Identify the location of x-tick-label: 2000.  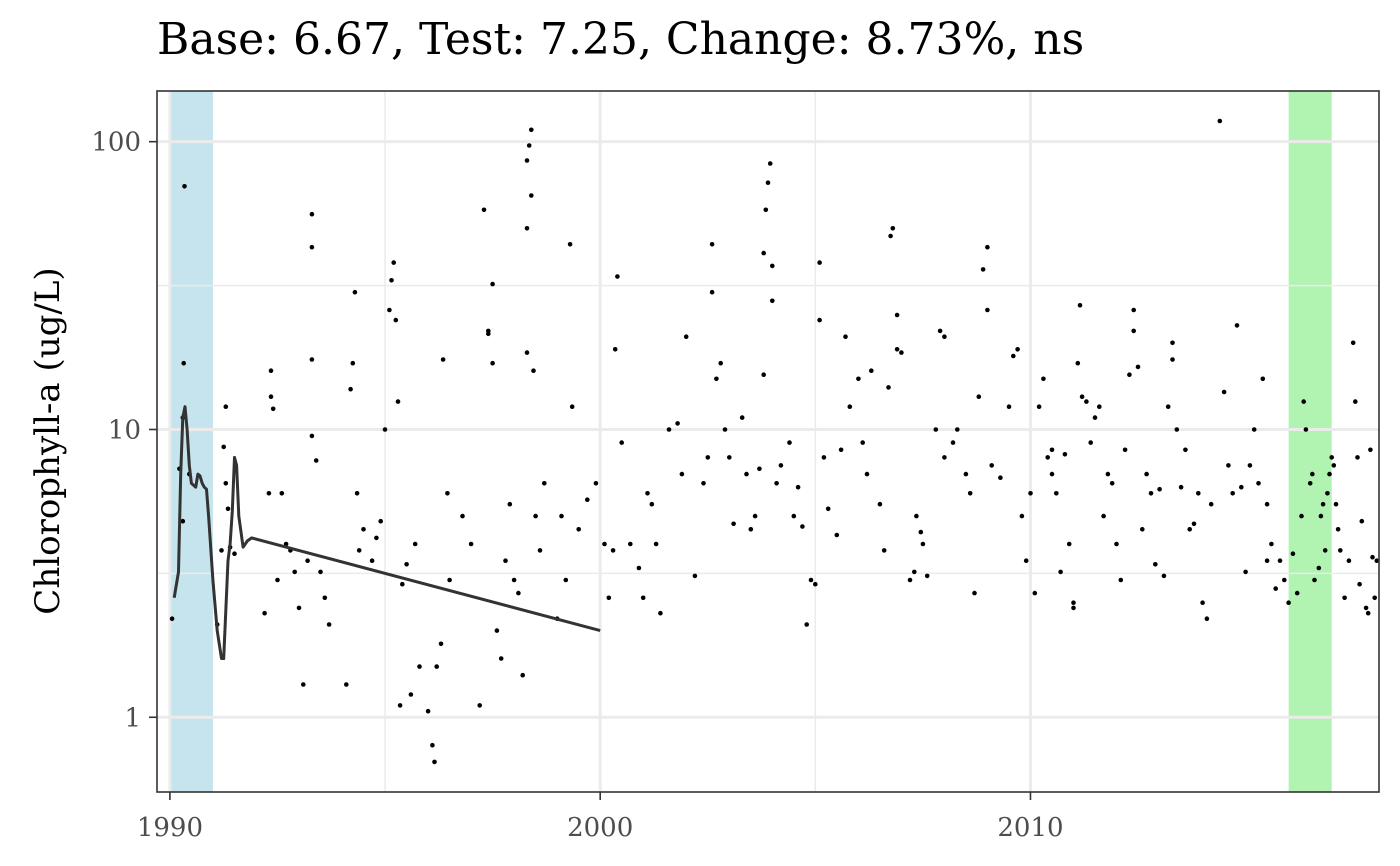
(600, 828).